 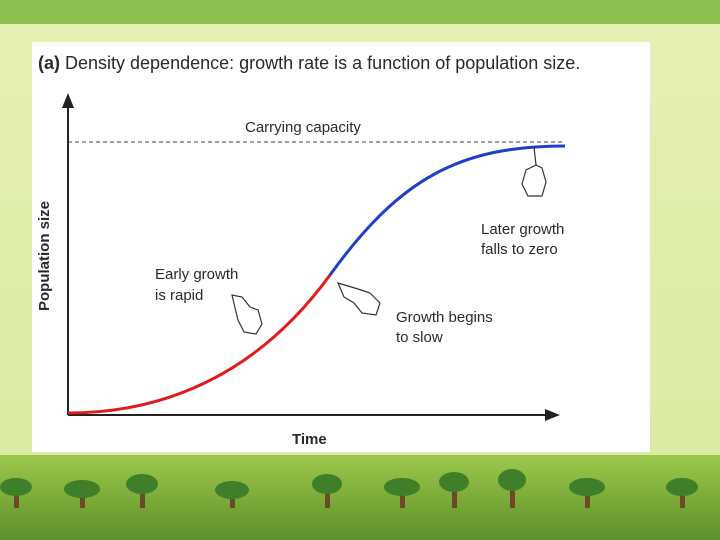 What do you see at coordinates (444, 317) in the screenshot?
I see `annotation-line: Growth begins` at bounding box center [444, 317].